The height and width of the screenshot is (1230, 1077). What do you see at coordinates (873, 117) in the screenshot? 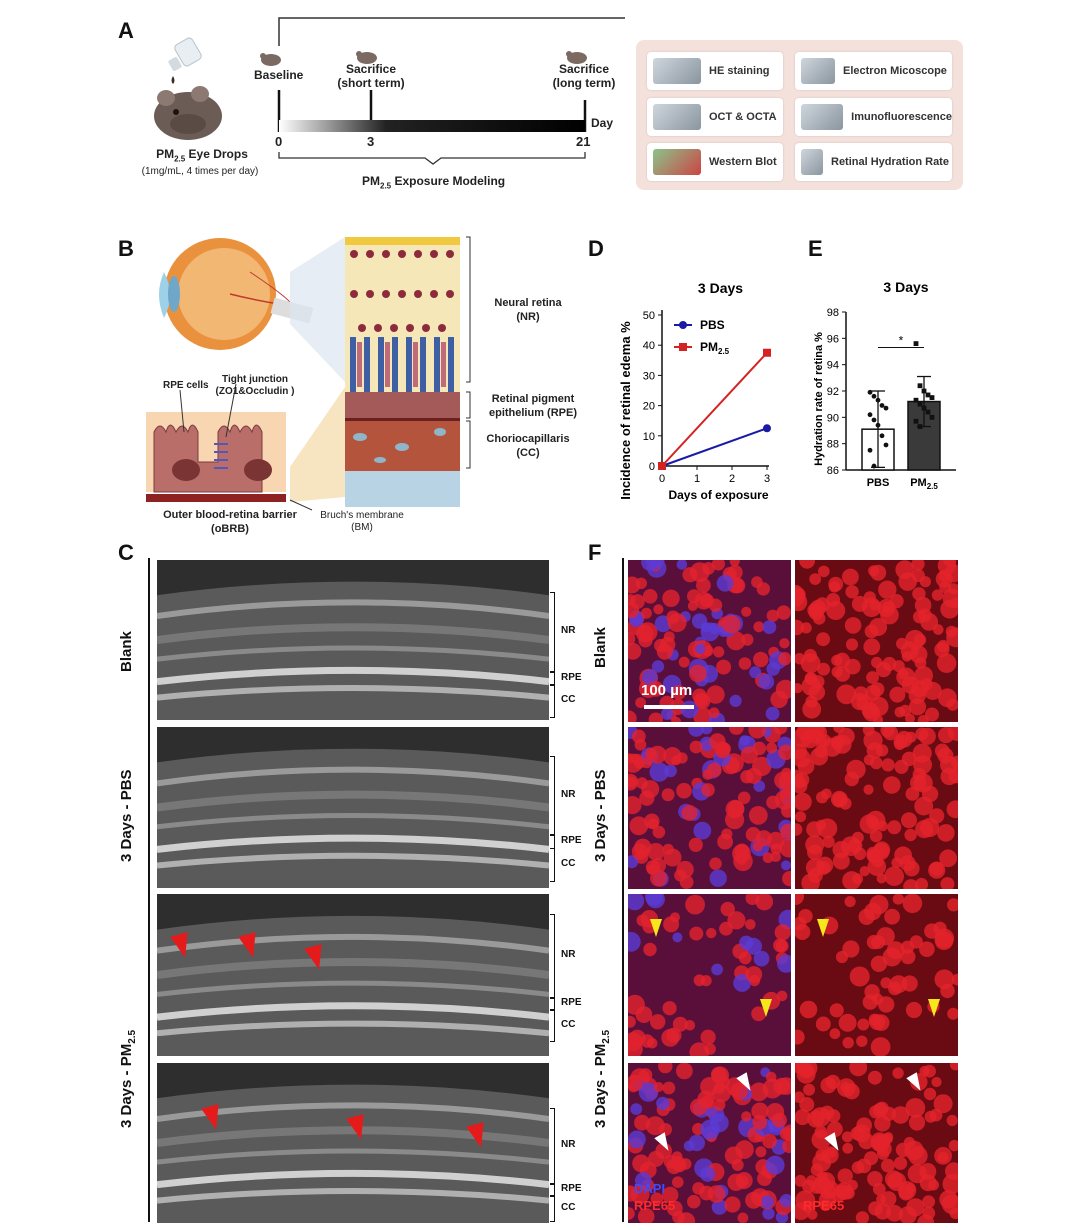
I see `method-immunofluorescence: Imunofluorescence` at bounding box center [873, 117].